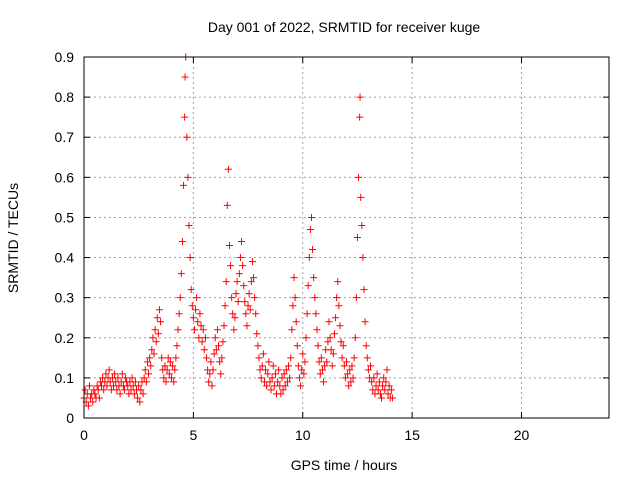 Image resolution: width=640 pixels, height=480 pixels. Describe the element at coordinates (65, 338) in the screenshot. I see `y-tick-label: 0.2` at that location.